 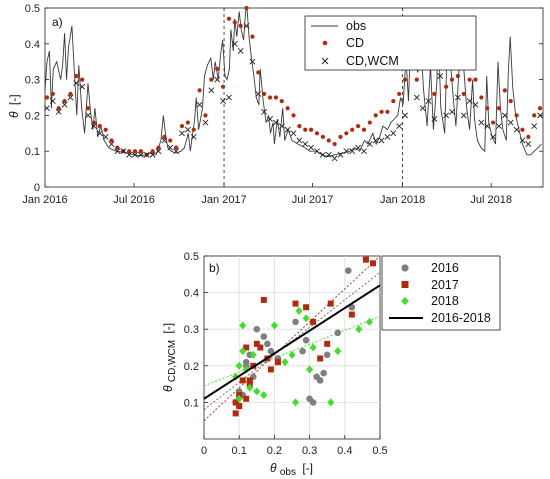 I want to click on panel-a-xtick-label: Jul 2016, so click(x=134, y=200).